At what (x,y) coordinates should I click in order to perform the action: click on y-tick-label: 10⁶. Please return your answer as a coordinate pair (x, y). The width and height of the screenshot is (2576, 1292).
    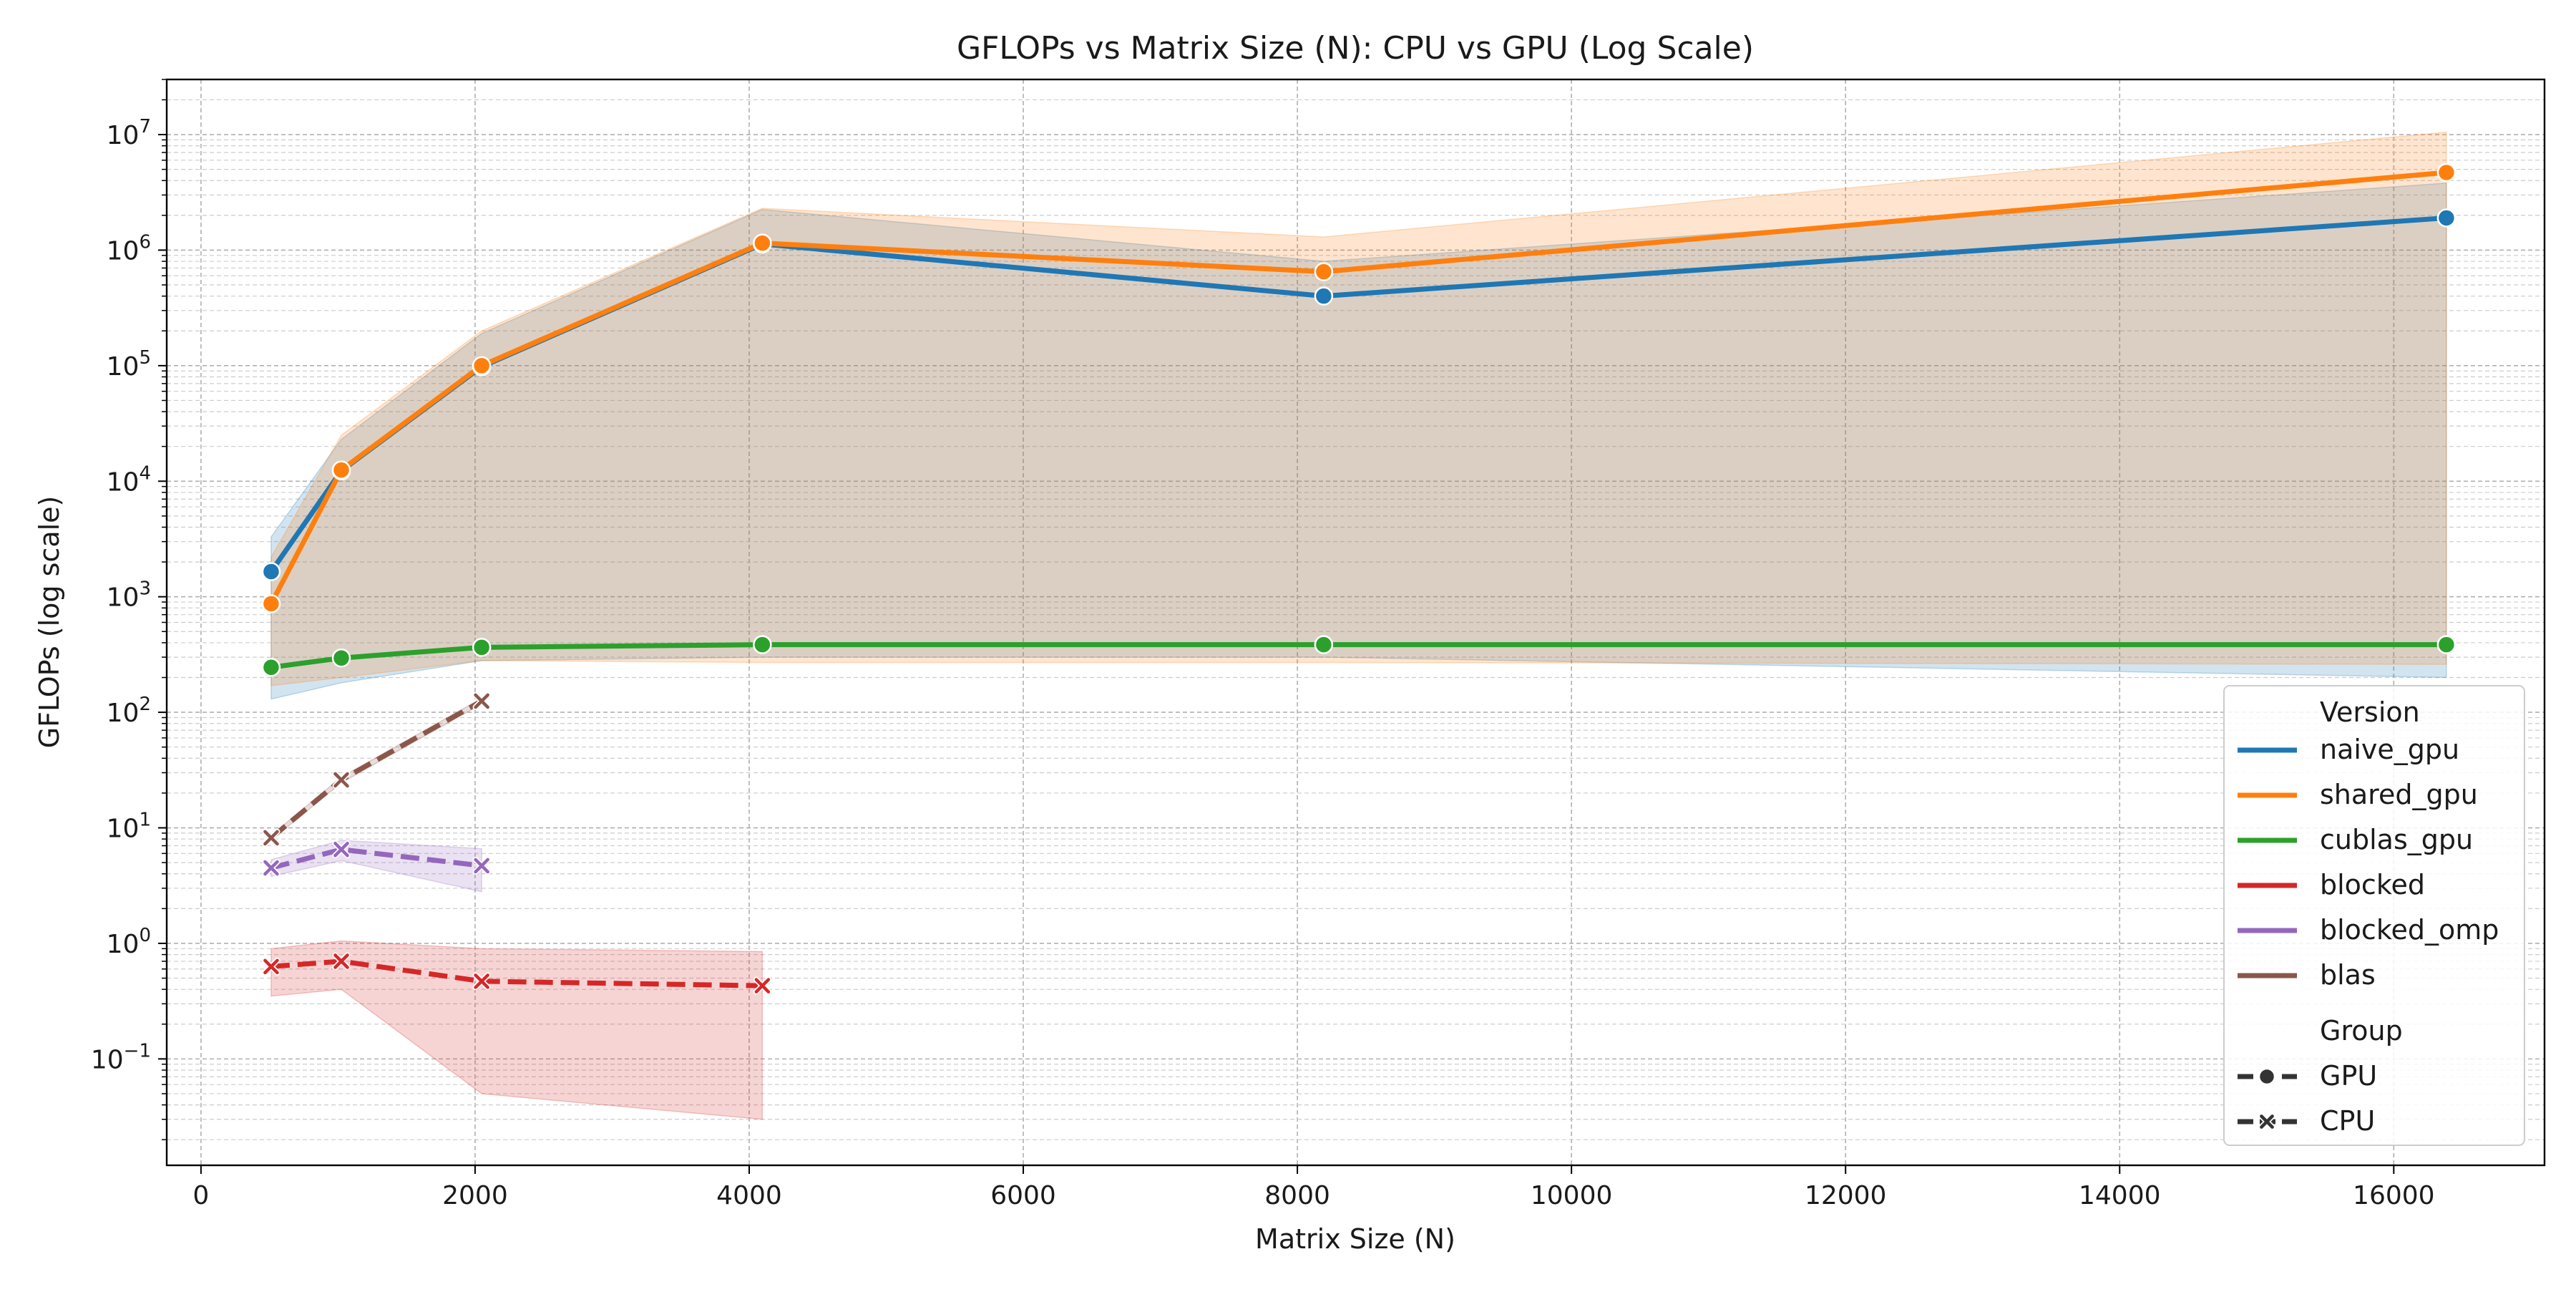
    Looking at the image, I should click on (129, 248).